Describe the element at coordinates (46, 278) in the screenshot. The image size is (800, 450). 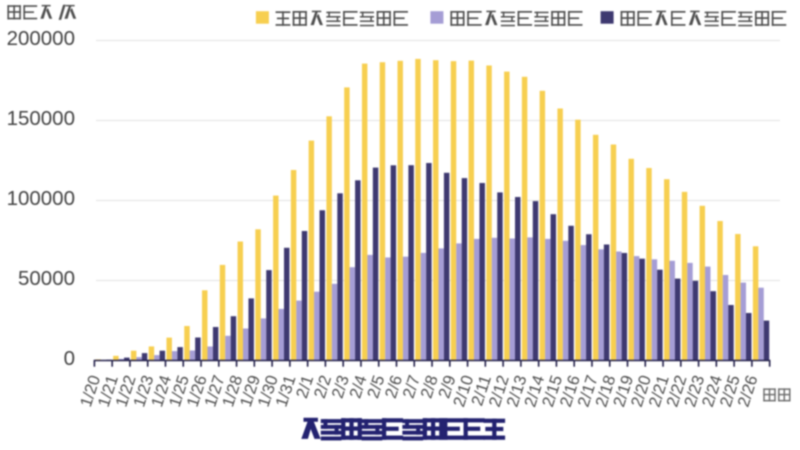
I see `svg-text: 50000` at that location.